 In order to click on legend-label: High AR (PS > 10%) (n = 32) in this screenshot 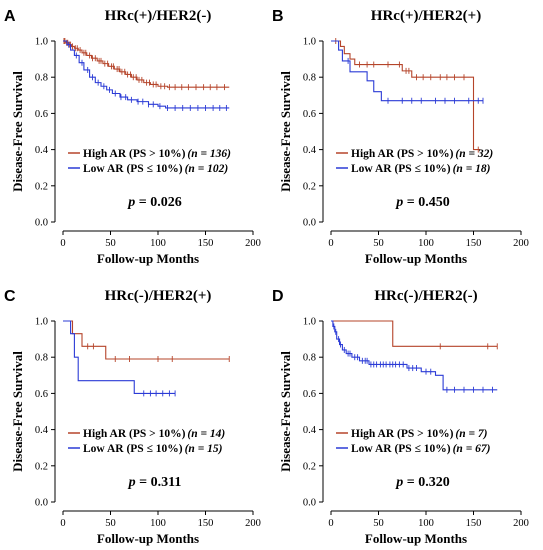, I will do `click(422, 154)`.